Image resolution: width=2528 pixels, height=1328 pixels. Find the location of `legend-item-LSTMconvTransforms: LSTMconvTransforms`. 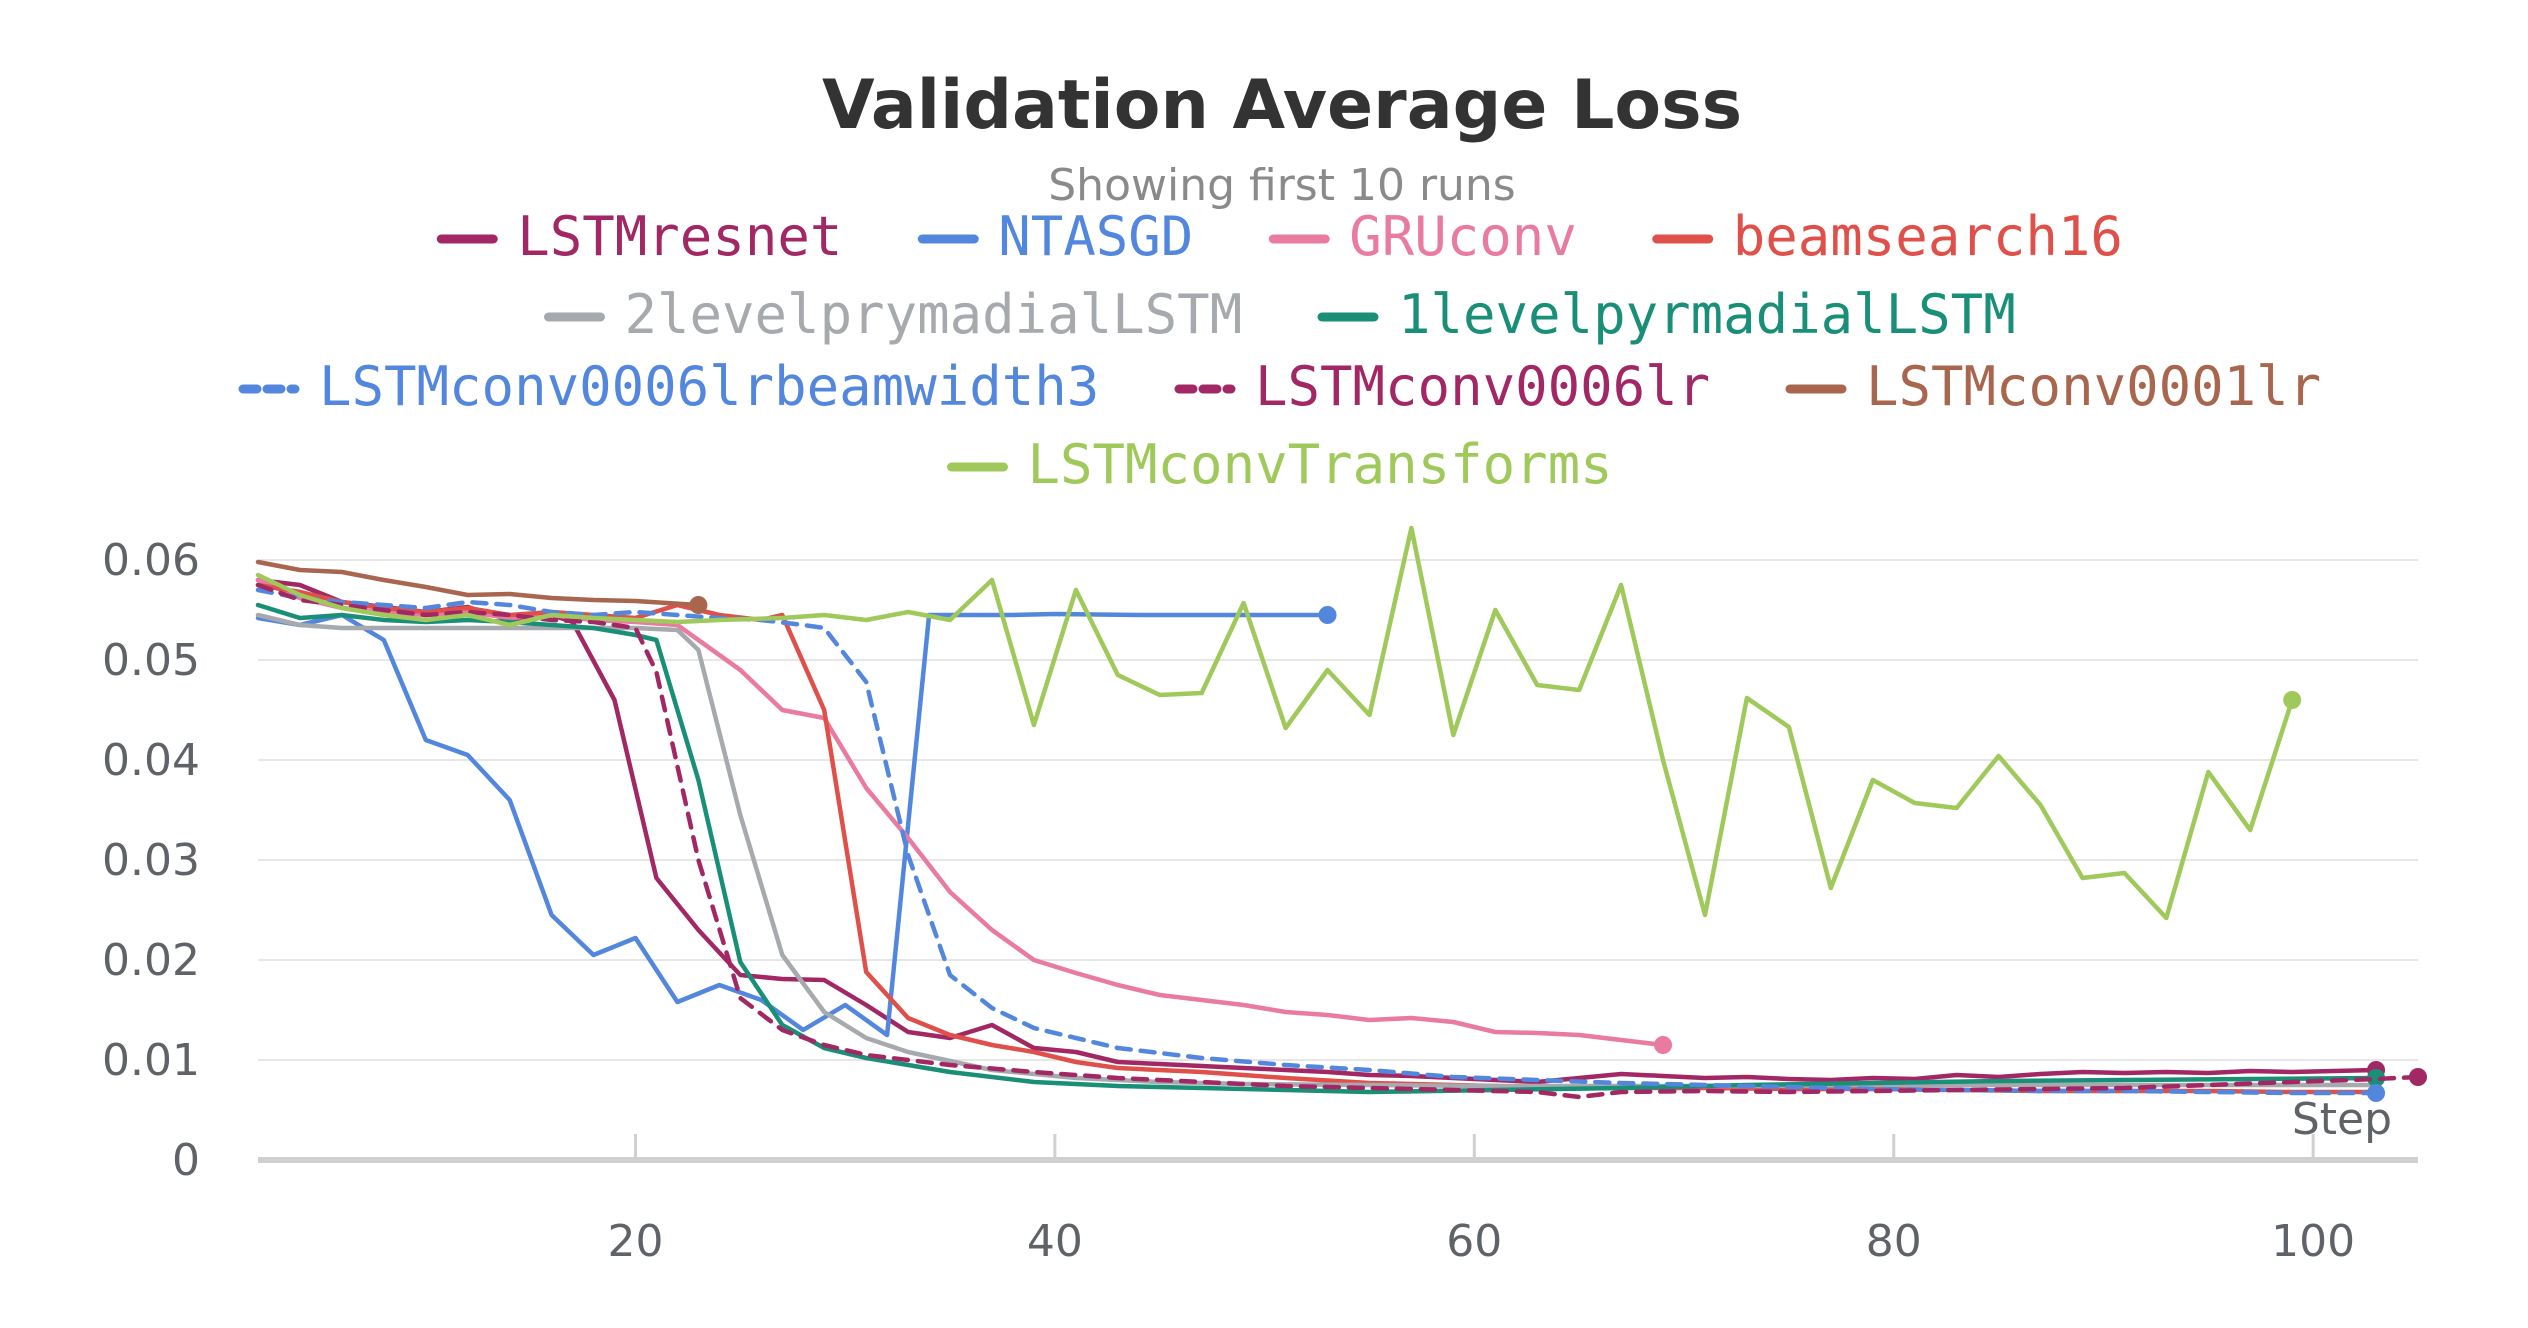

legend-item-LSTMconvTransforms: LSTMconvTransforms is located at coordinates (1280, 464).